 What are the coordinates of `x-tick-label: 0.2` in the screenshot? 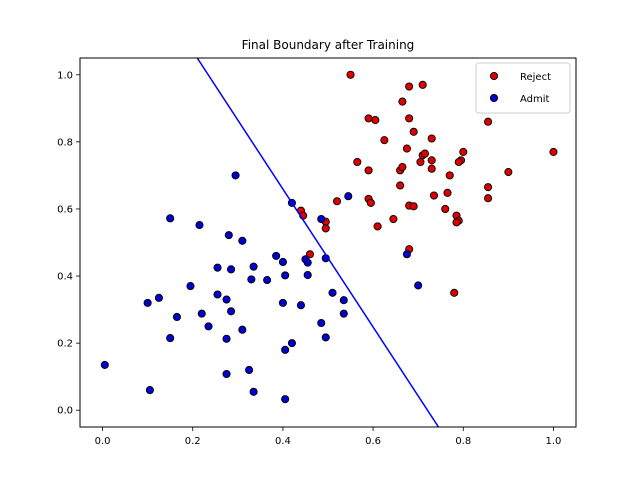 It's located at (193, 441).